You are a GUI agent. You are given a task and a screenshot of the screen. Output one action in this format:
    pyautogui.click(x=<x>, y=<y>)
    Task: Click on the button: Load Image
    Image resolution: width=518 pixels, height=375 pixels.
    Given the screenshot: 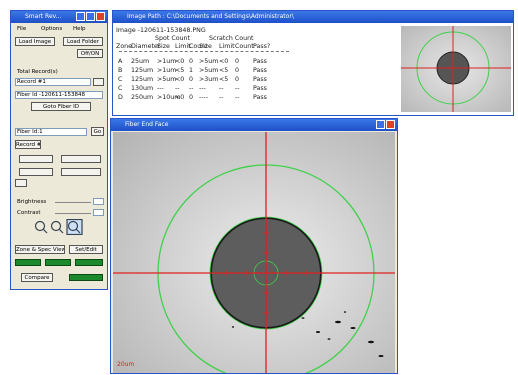 What is the action you would take?
    pyautogui.click(x=35, y=41)
    